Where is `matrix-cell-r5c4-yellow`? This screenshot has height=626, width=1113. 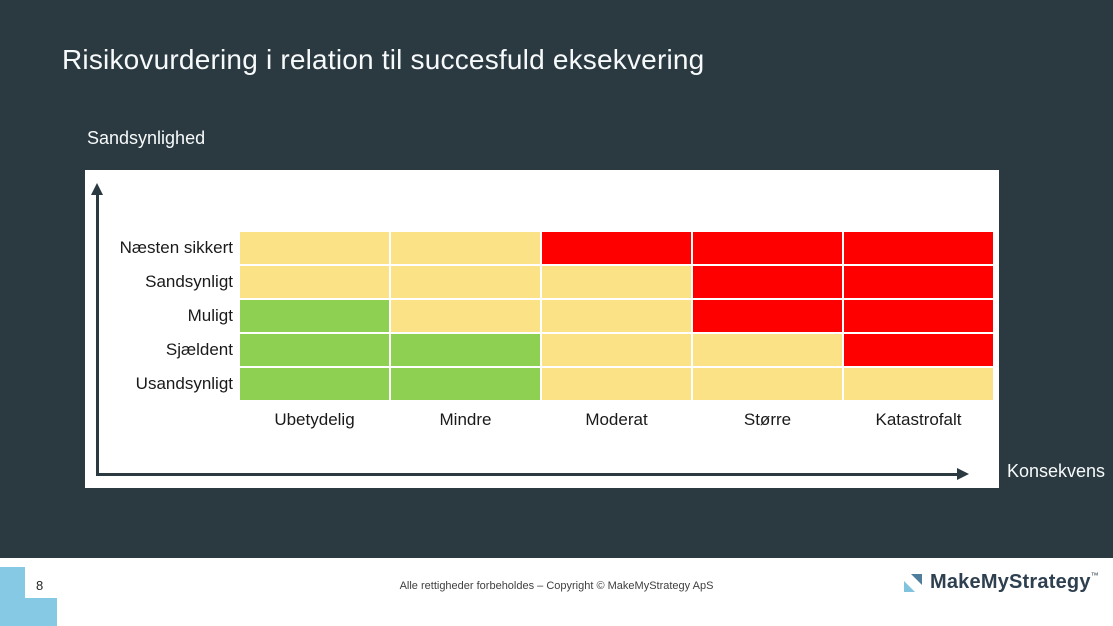
matrix-cell-r5c4-yellow is located at coordinates (767, 384).